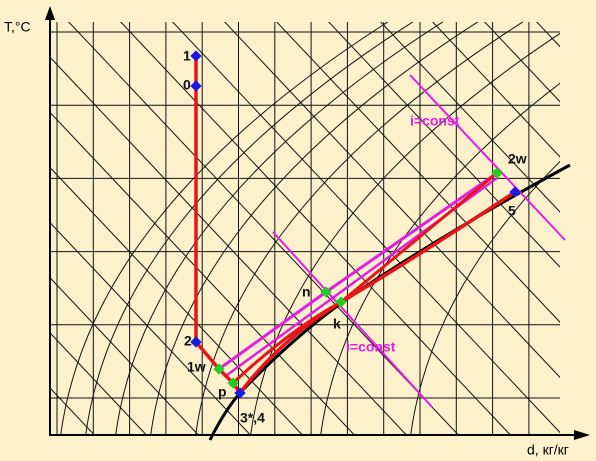 Image resolution: width=596 pixels, height=461 pixels. Describe the element at coordinates (188, 341) in the screenshot. I see `point-label: 2` at that location.